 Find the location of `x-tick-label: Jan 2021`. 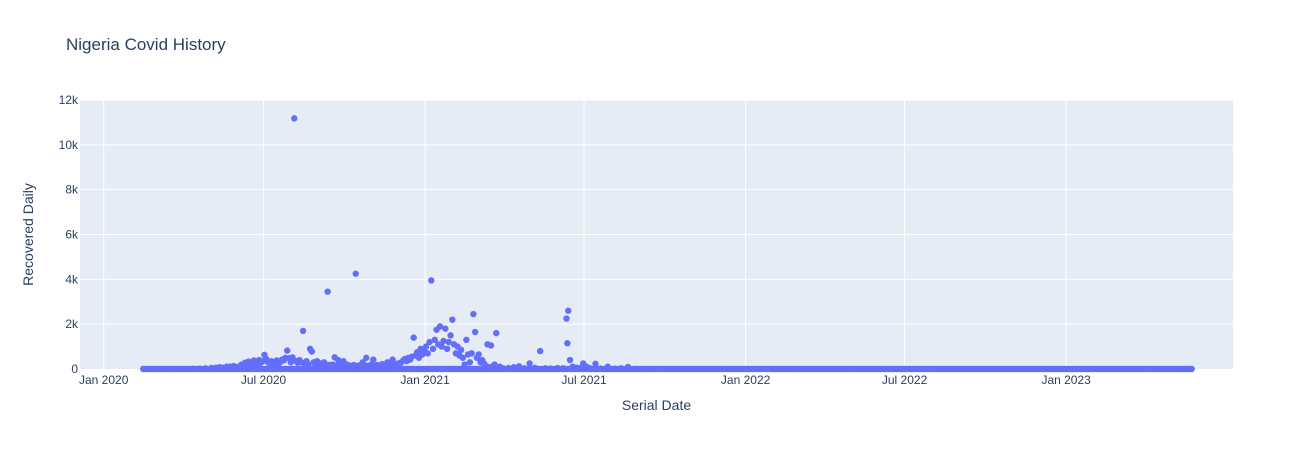

x-tick-label: Jan 2021 is located at coordinates (425, 380).